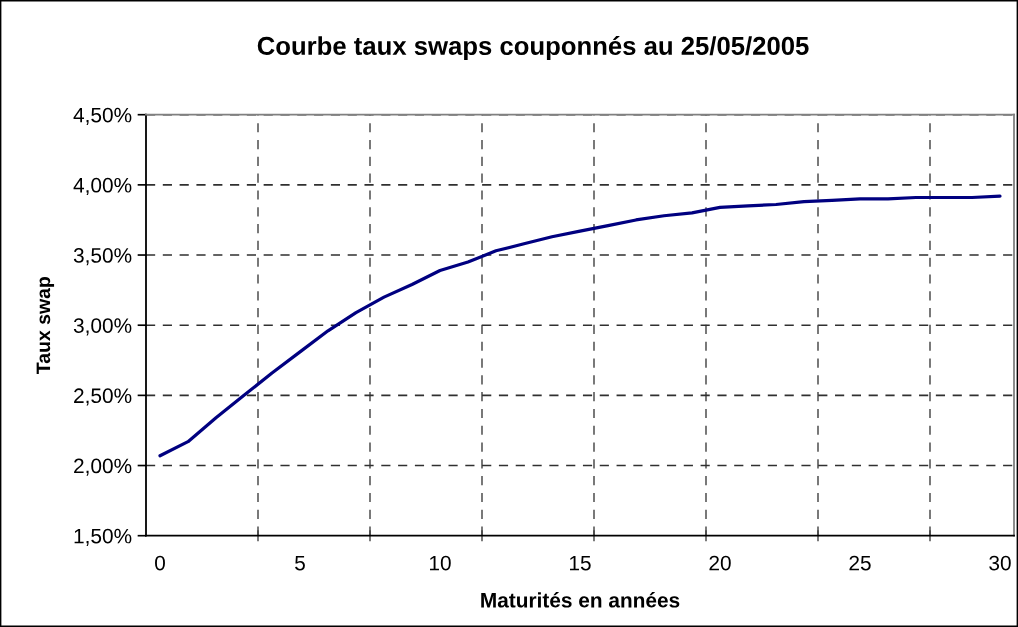  I want to click on x-tick-label: 20, so click(720, 563).